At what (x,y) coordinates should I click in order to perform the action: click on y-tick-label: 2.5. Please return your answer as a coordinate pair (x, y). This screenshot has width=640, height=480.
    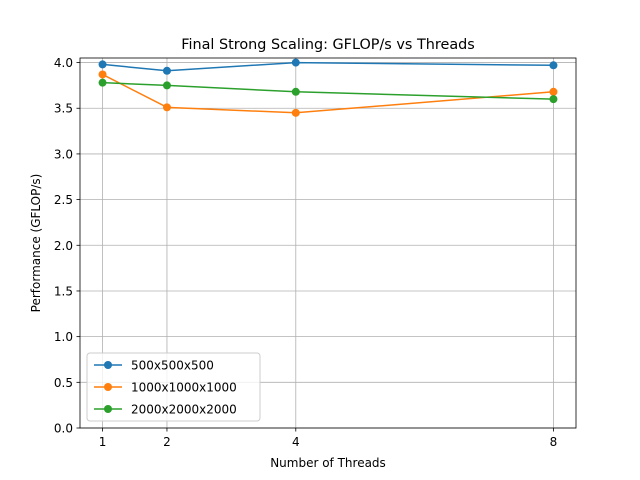
    Looking at the image, I should click on (63, 200).